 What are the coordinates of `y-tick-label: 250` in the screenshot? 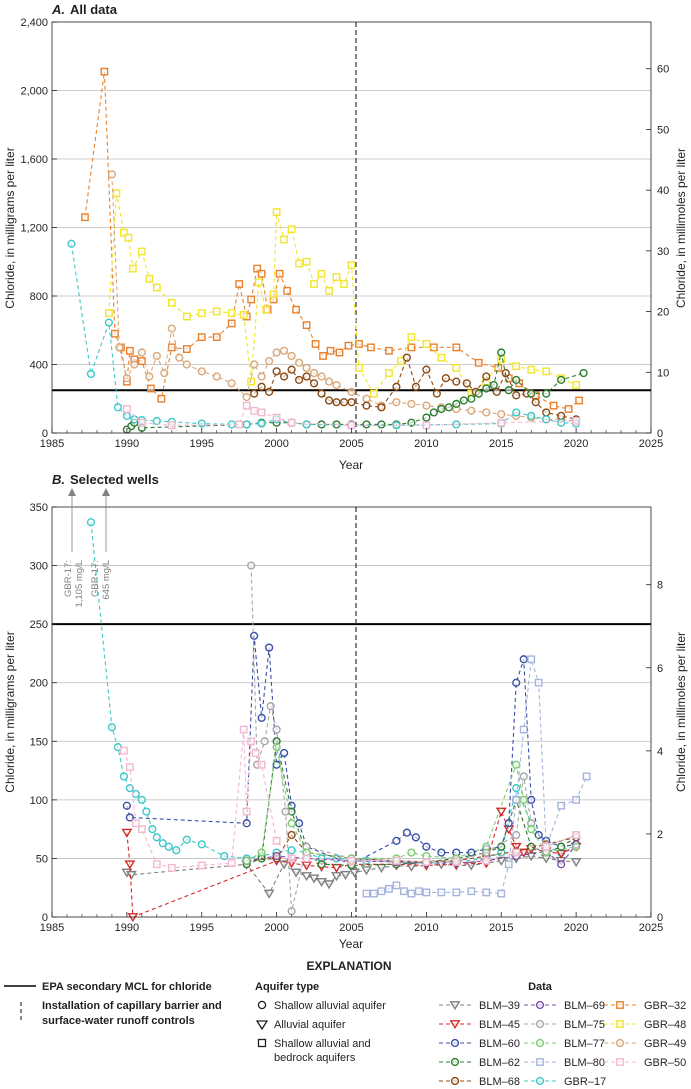 It's located at (39, 625).